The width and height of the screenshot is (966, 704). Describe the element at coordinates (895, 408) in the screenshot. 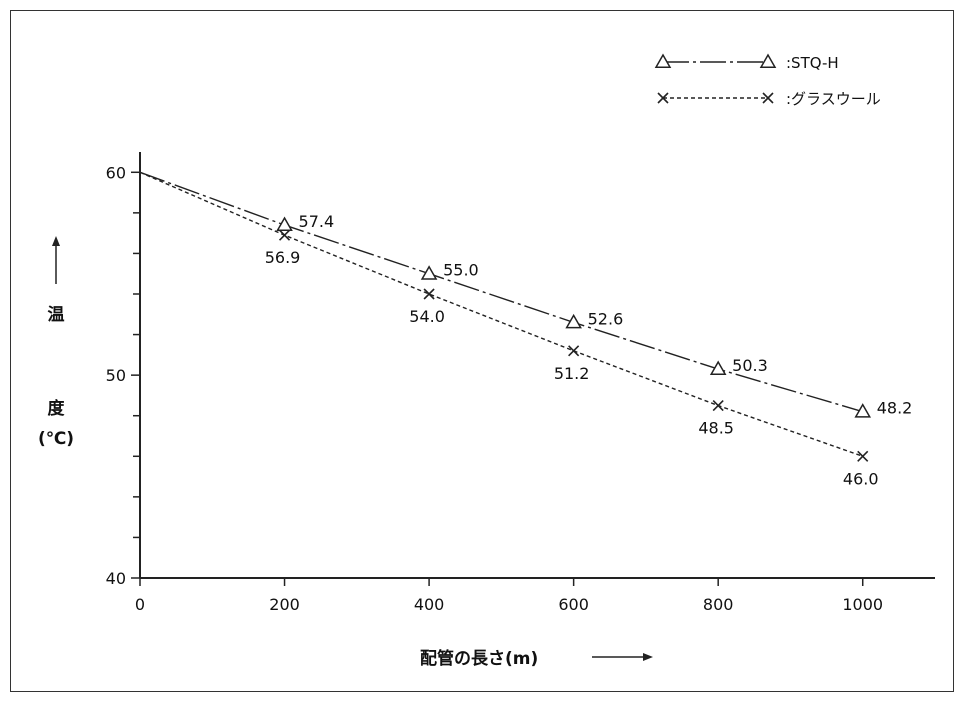

I see `data-label-stqh: 48.2` at that location.